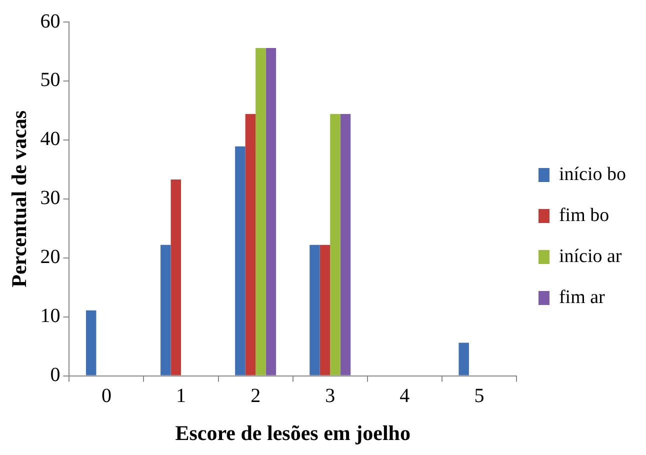 This screenshot has height=455, width=646. I want to click on y-tick-label: 10, so click(50, 316).